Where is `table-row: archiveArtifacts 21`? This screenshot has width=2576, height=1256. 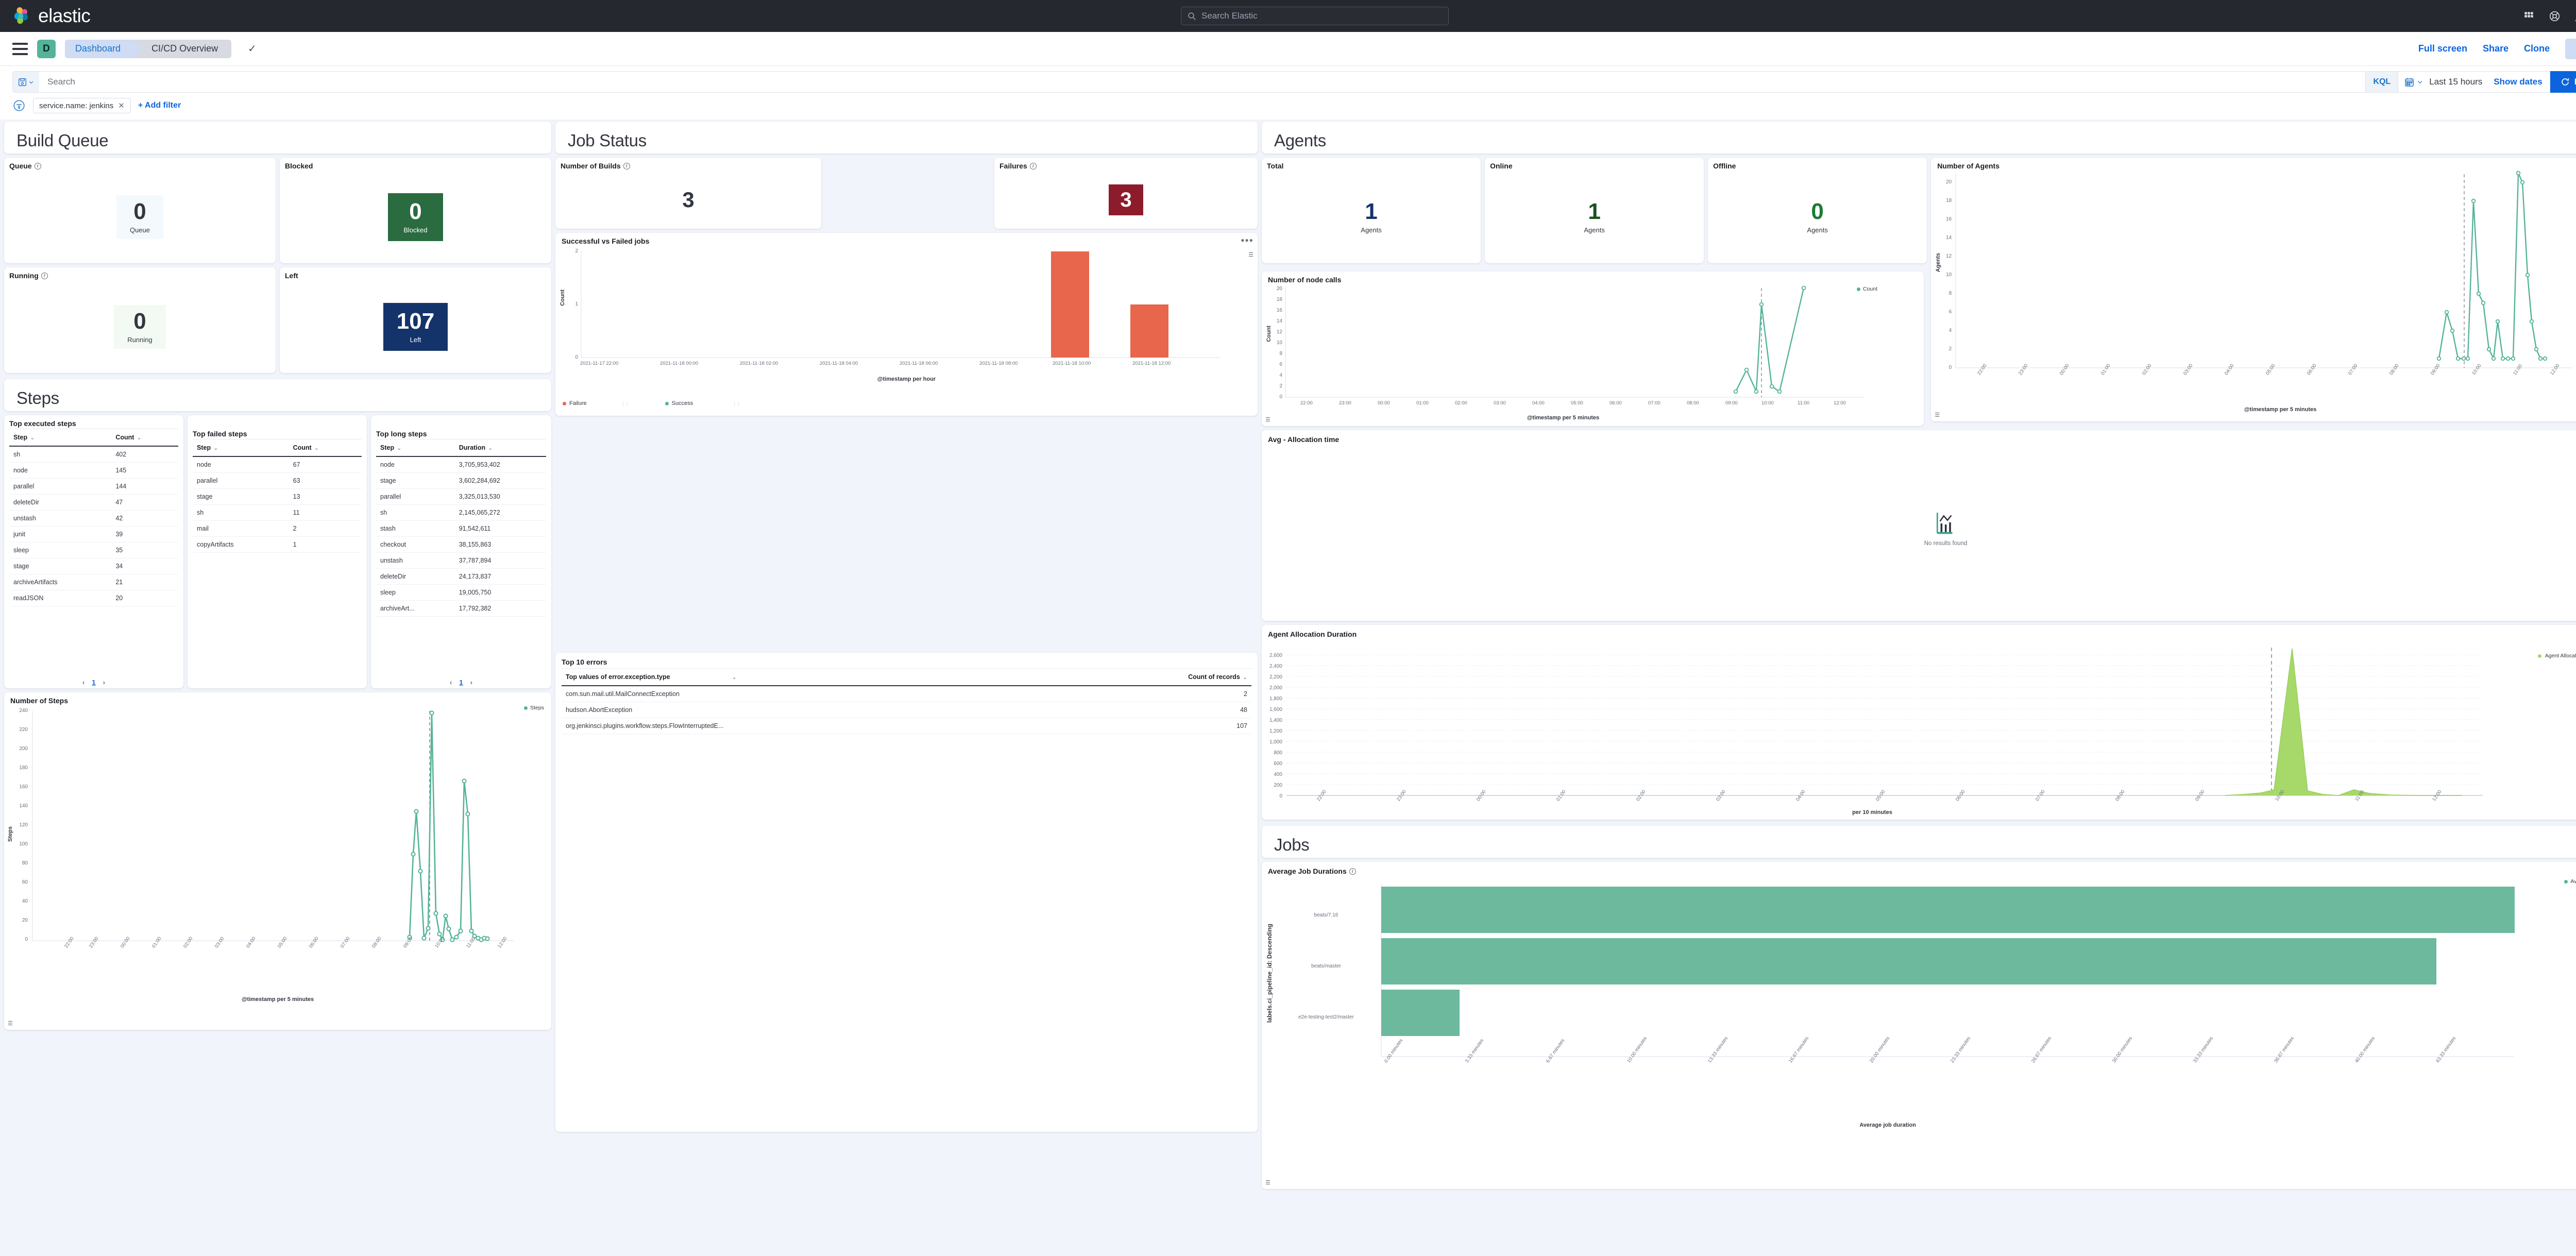
table-row: archiveArtifacts 21 is located at coordinates (93, 582).